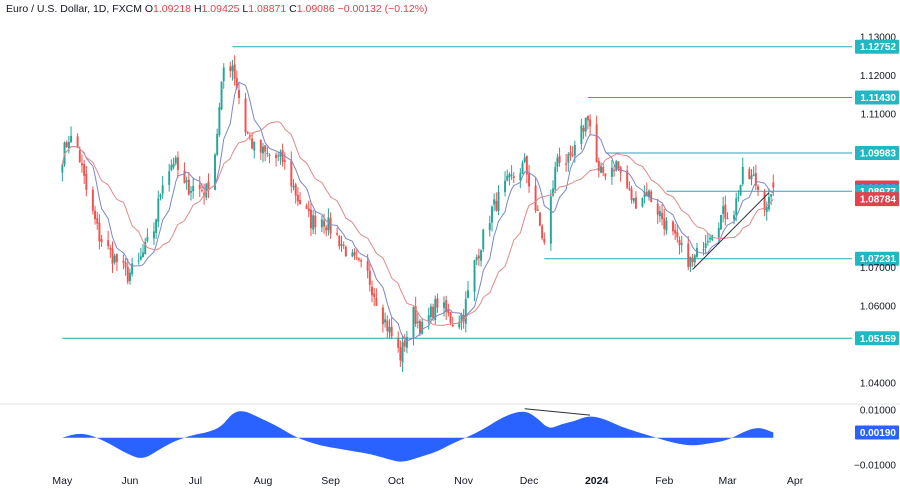 The image size is (900, 489). Describe the element at coordinates (878, 411) in the screenshot. I see `osc-tick-label: 0.01000` at that location.